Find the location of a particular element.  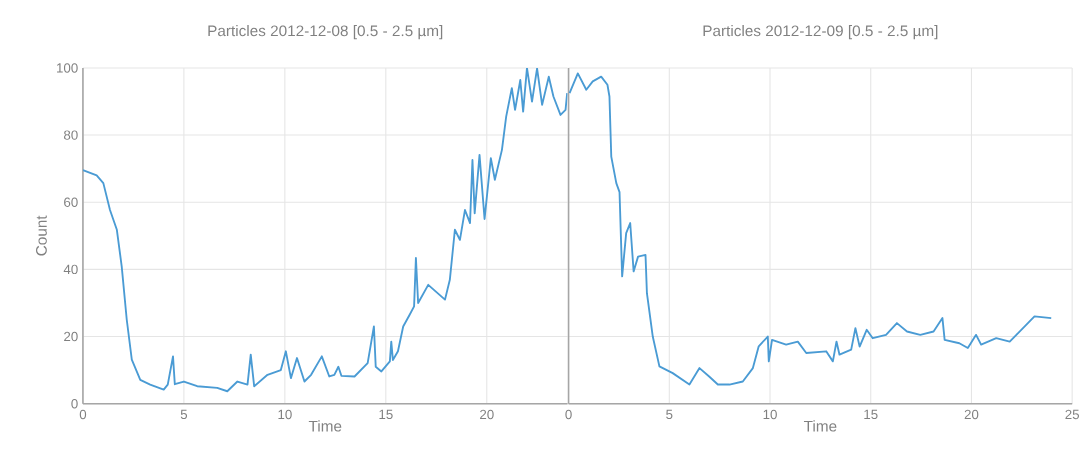

chart-title: Particles 2012-12-09 [0.5 - 2.5 µm] is located at coordinates (820, 32).